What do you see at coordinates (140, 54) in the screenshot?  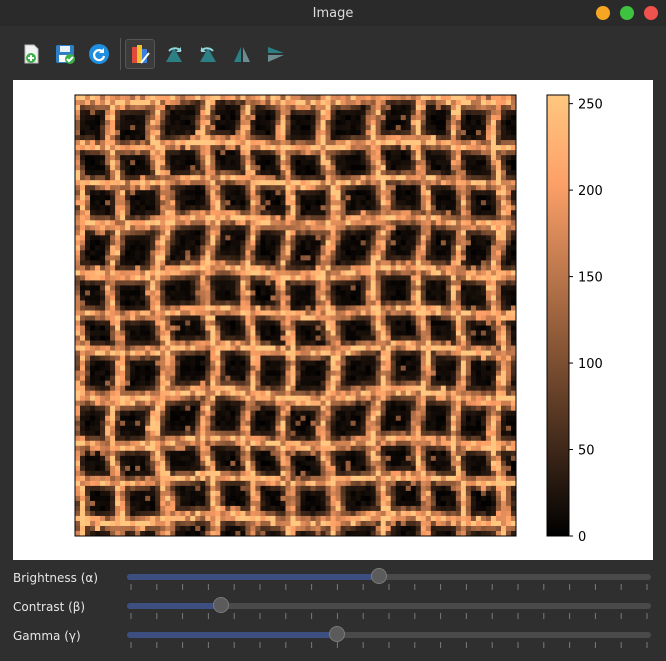 I see `colormap-button` at bounding box center [140, 54].